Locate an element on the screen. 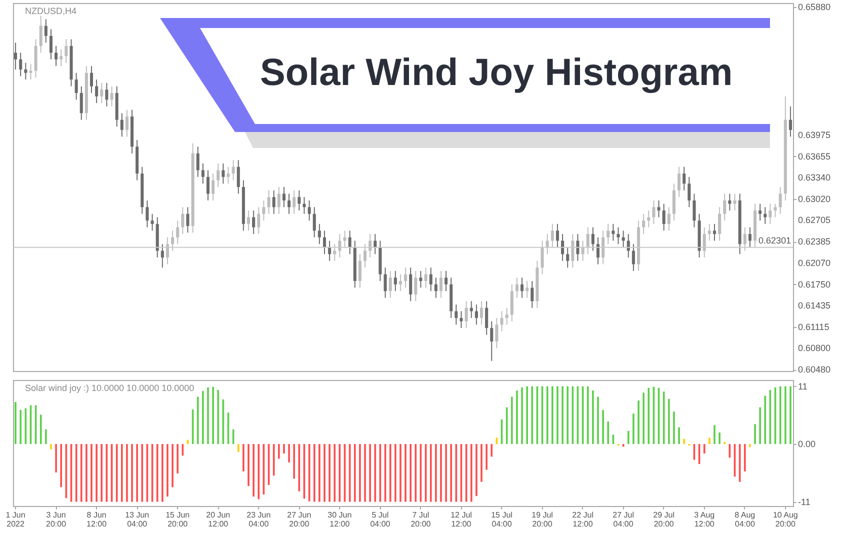 The height and width of the screenshot is (534, 855). y-tick-label: 0.63340 is located at coordinates (814, 177).